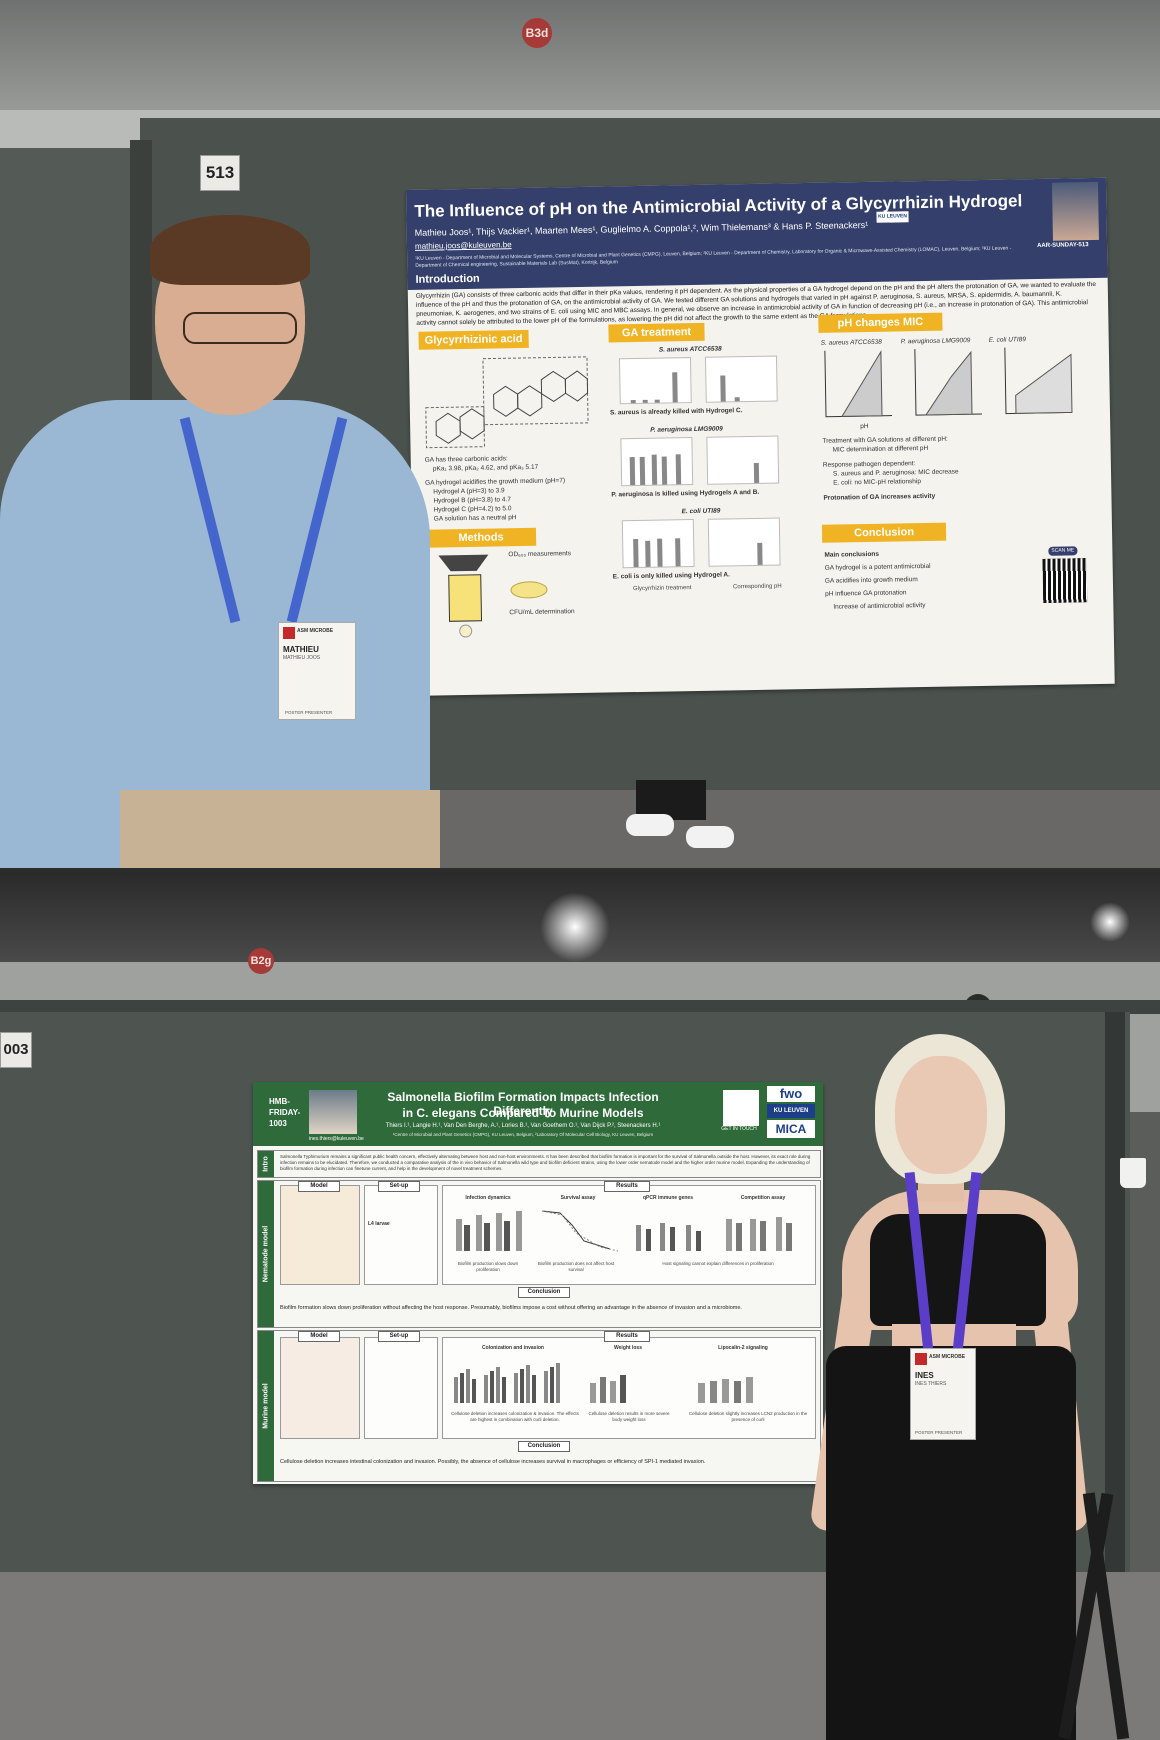 The height and width of the screenshot is (1740, 1160). I want to click on section-conclusion: Conclusion, so click(884, 532).